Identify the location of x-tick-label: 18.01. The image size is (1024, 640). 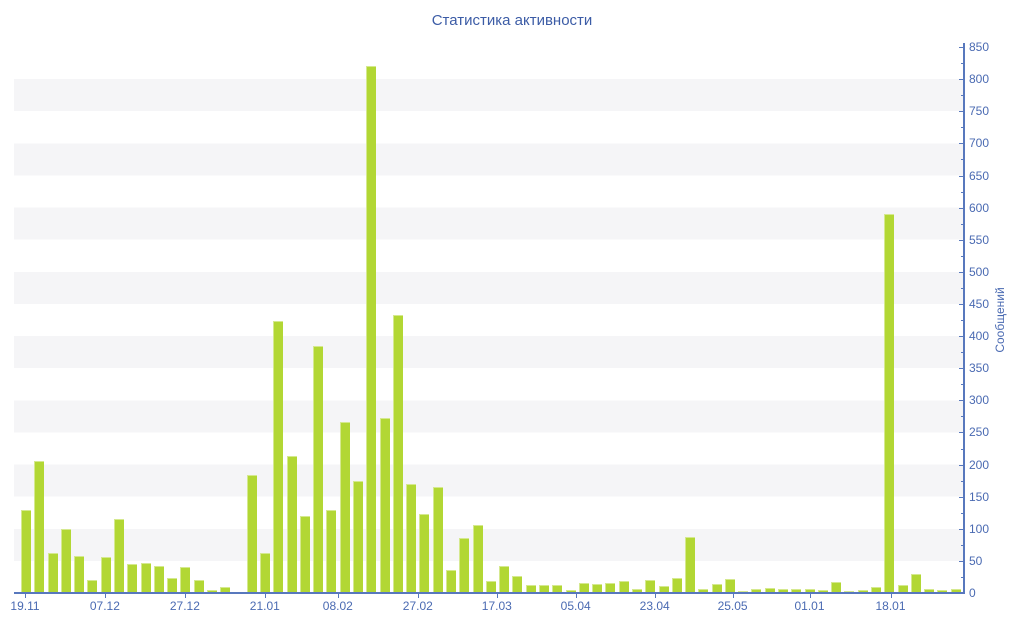
(890, 606).